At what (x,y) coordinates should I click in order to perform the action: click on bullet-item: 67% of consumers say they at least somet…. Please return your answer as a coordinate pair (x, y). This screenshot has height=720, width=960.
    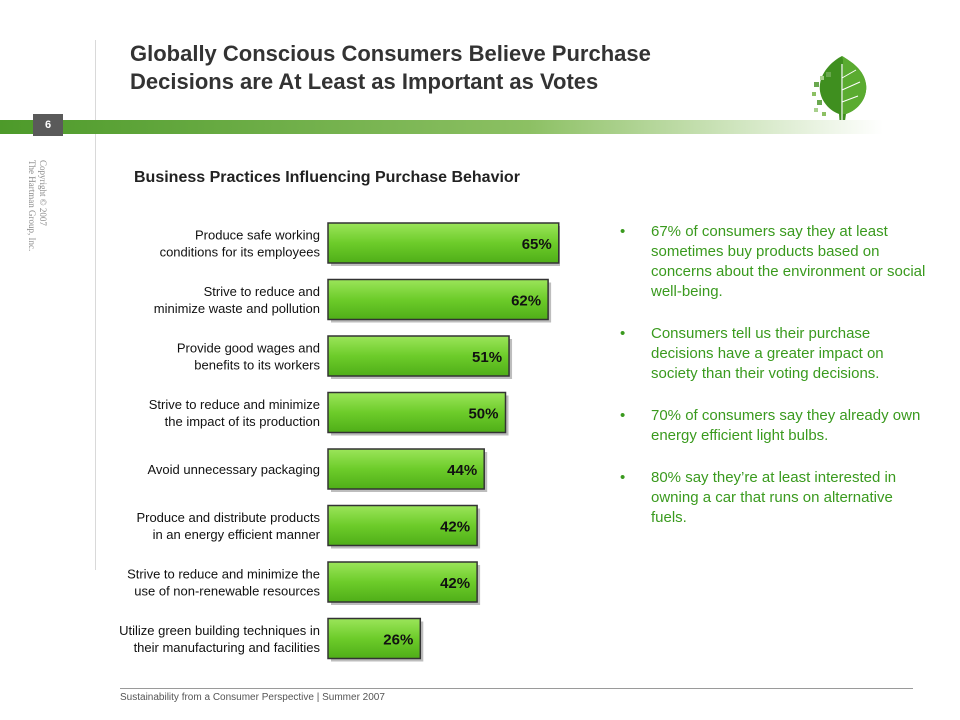
    Looking at the image, I should click on (775, 262).